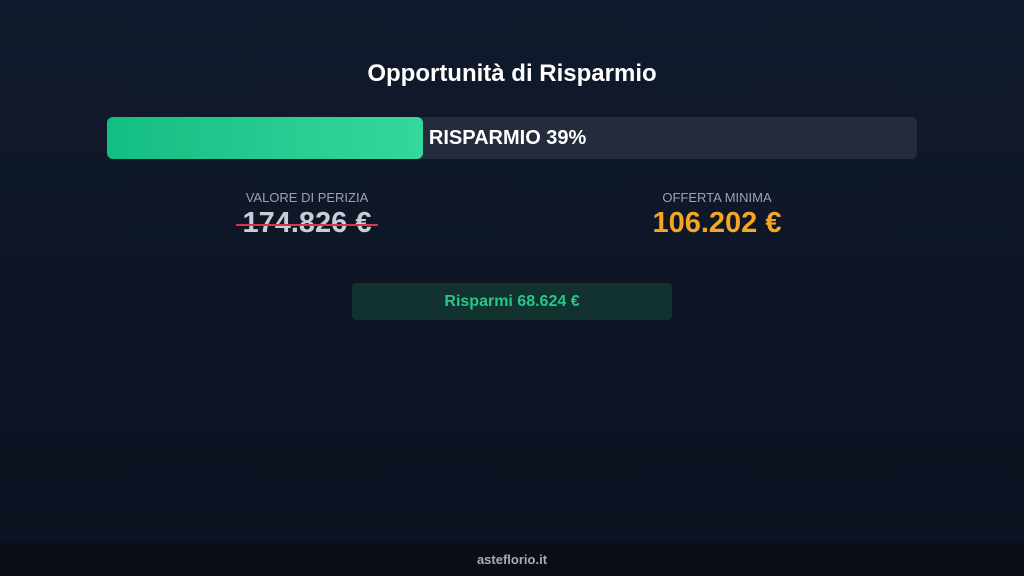  What do you see at coordinates (507, 138) in the screenshot?
I see `savings-progress-label: RISPARMIO 39%` at bounding box center [507, 138].